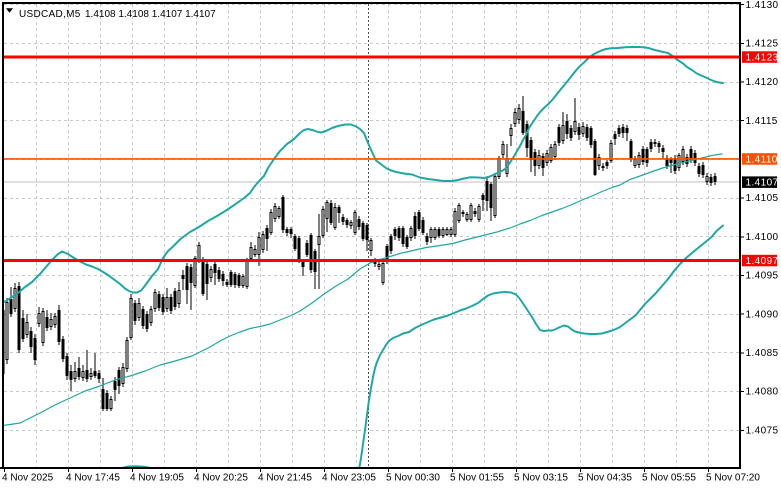 This screenshot has width=781, height=489. I want to click on svg-text: 1.4080, so click(762, 392).